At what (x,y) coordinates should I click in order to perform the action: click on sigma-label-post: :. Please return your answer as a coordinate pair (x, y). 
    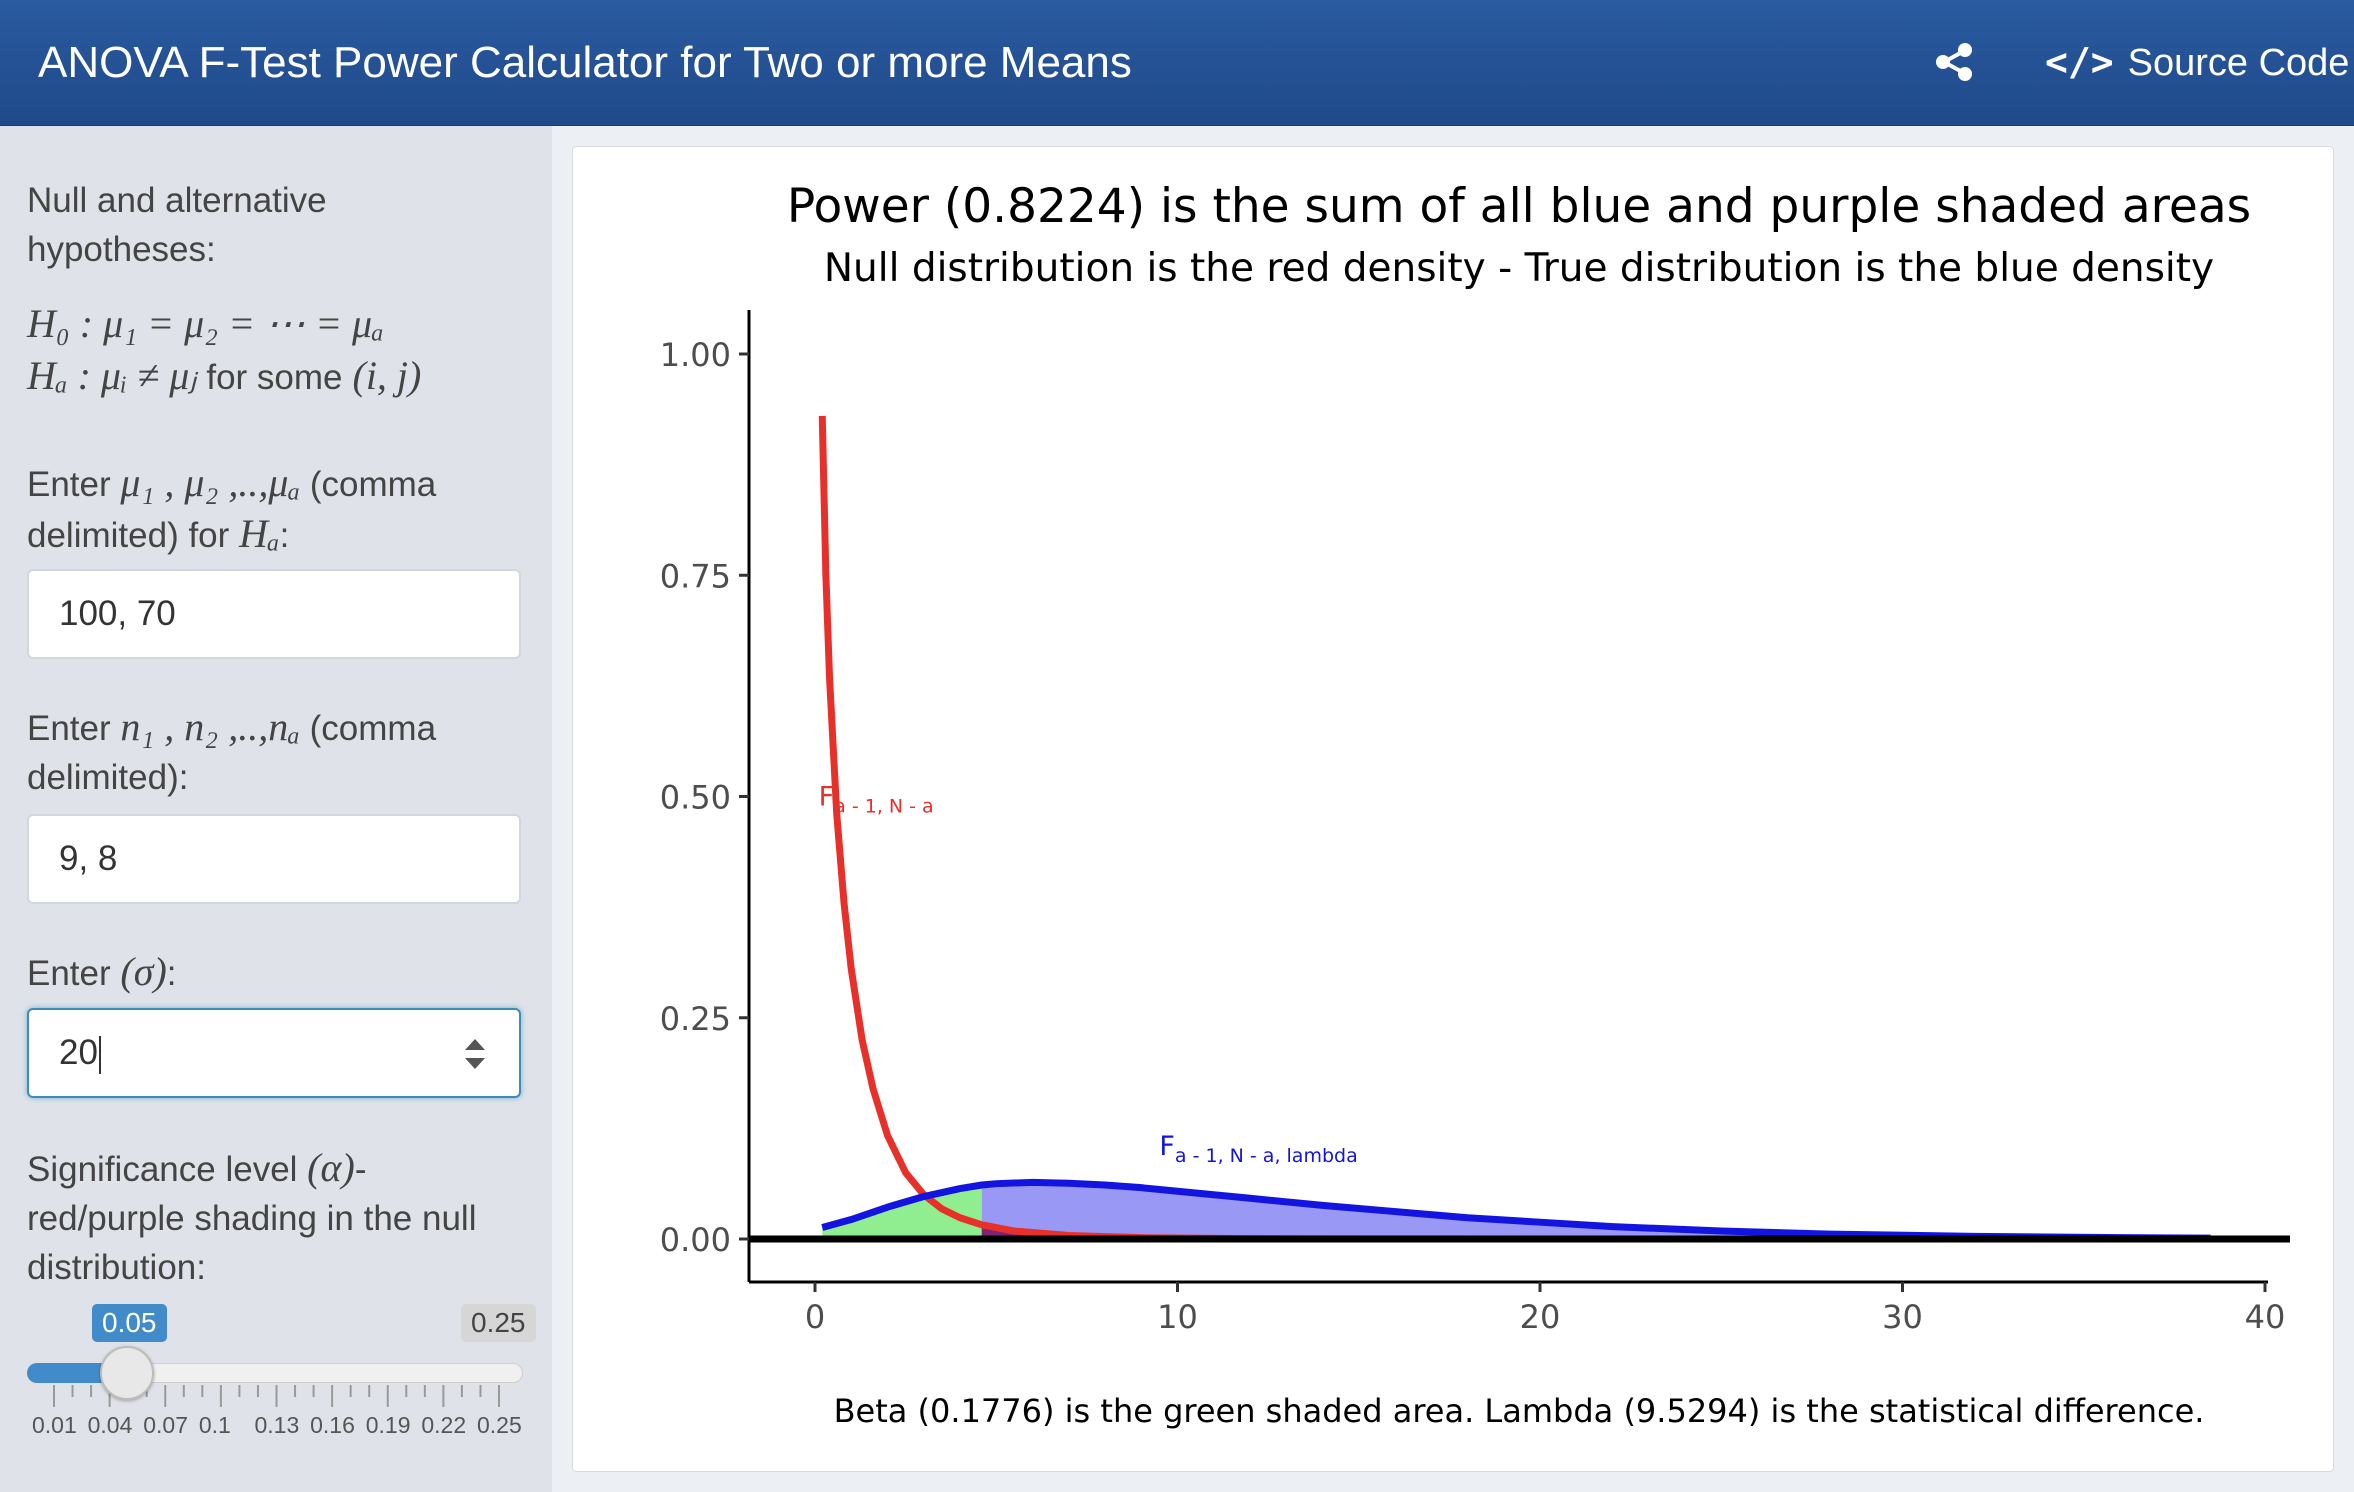
    Looking at the image, I should click on (171, 973).